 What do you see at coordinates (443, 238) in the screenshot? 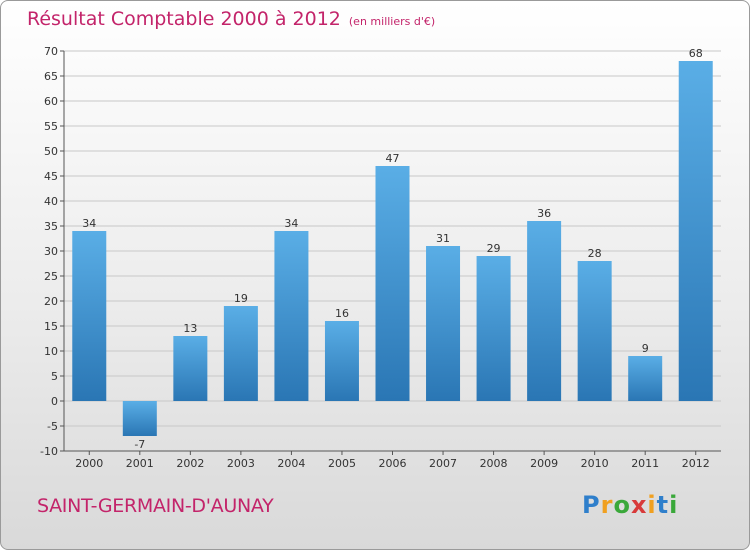
I see `data-label: 31` at bounding box center [443, 238].